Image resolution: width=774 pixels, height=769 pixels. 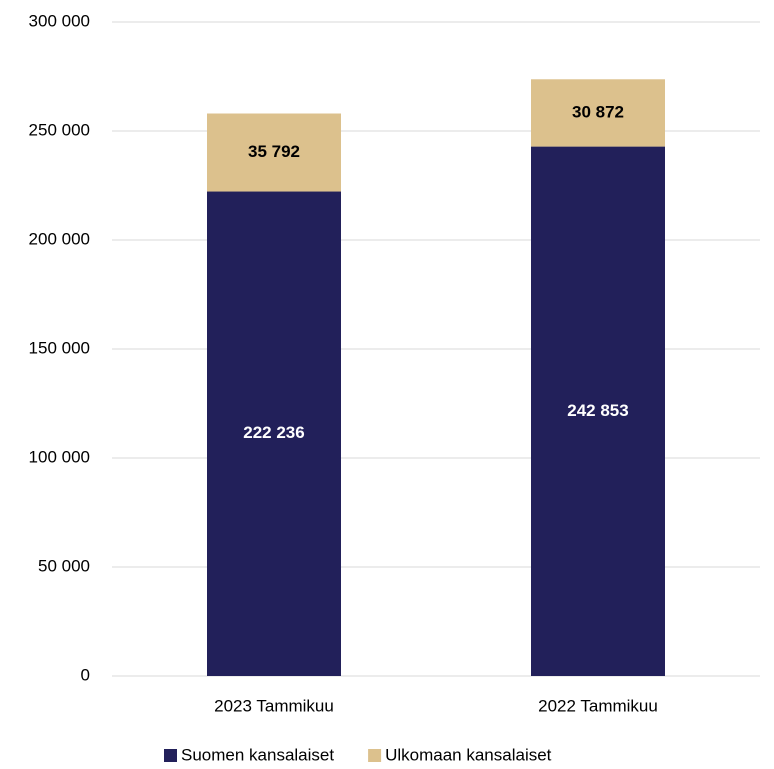 What do you see at coordinates (59, 347) in the screenshot?
I see `y-tick-label: 150 000` at bounding box center [59, 347].